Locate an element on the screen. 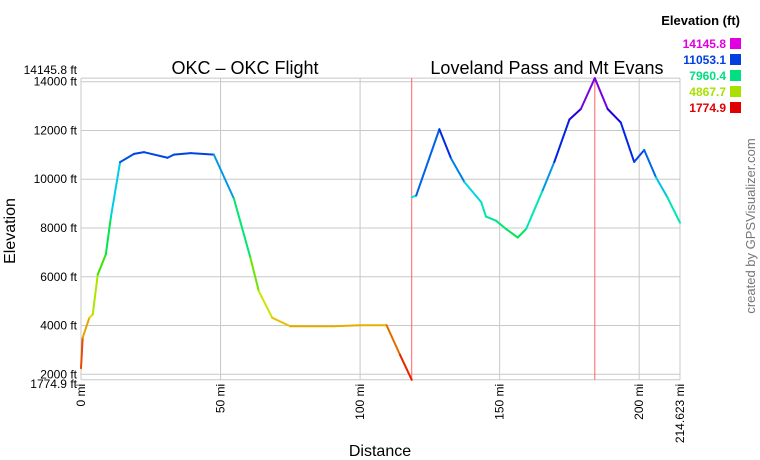 This screenshot has height=460, width=760. x-tick-label: 50 mi is located at coordinates (221, 398).